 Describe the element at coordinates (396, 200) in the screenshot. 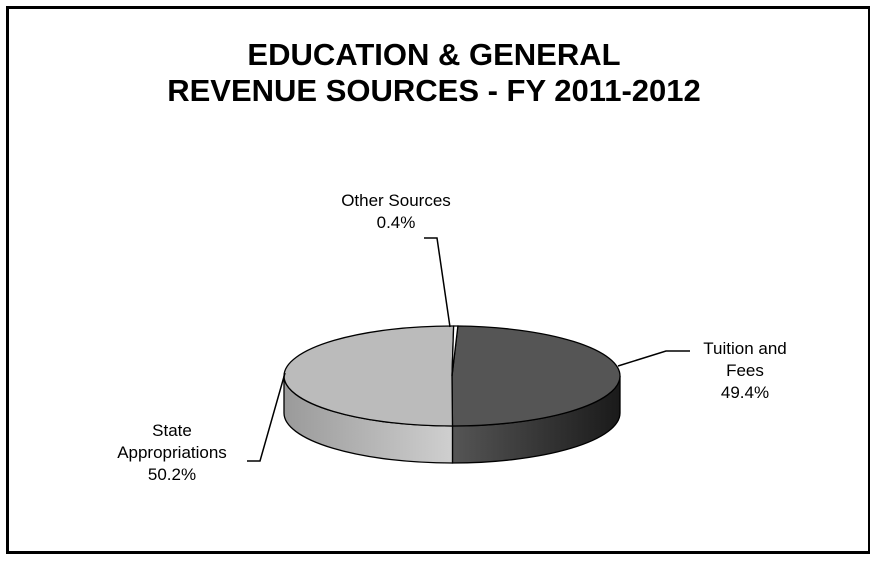

I see `slice-label-other-sources: Other Sources` at that location.